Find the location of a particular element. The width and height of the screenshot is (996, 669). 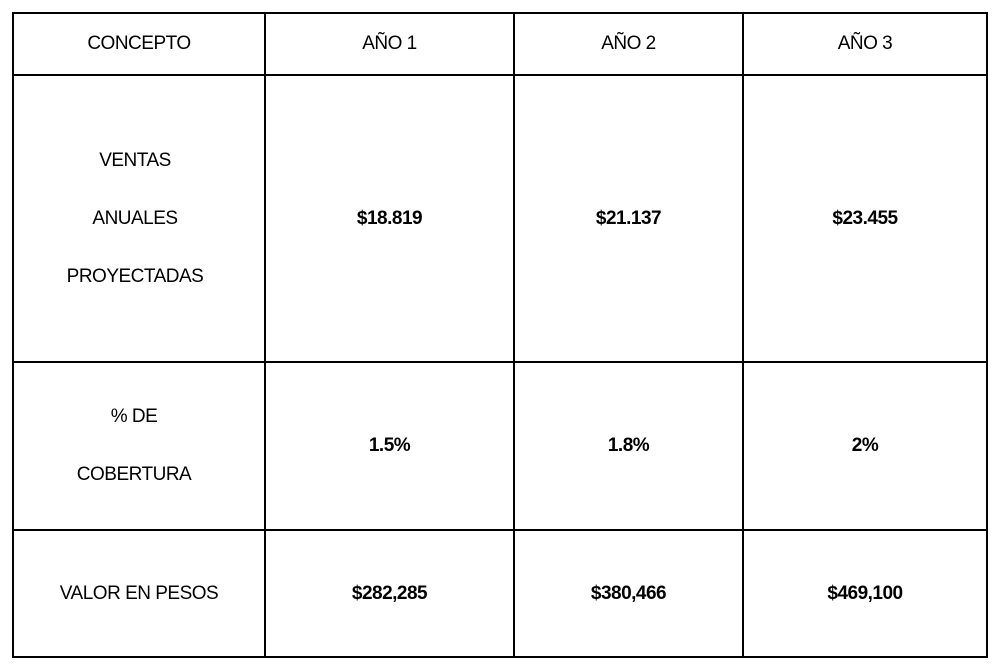

concept-line: % DE is located at coordinates (134, 416).